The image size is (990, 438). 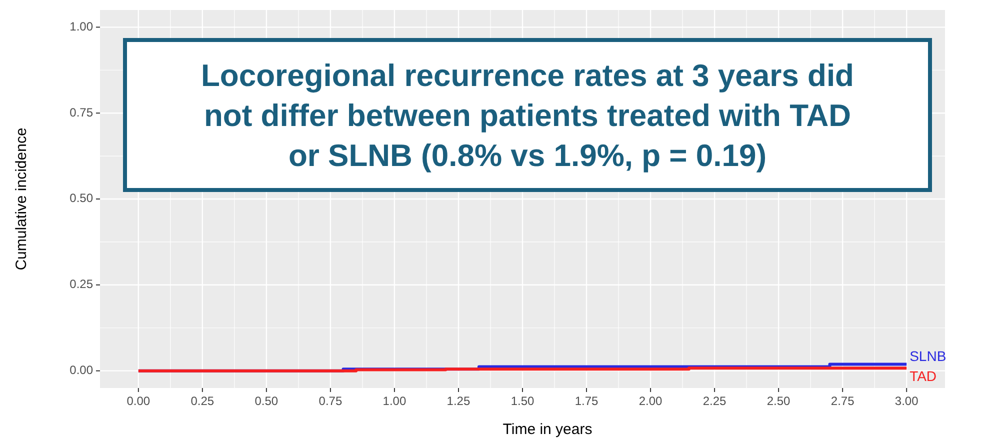 I want to click on x-tick-label: 1.25, so click(x=458, y=401).